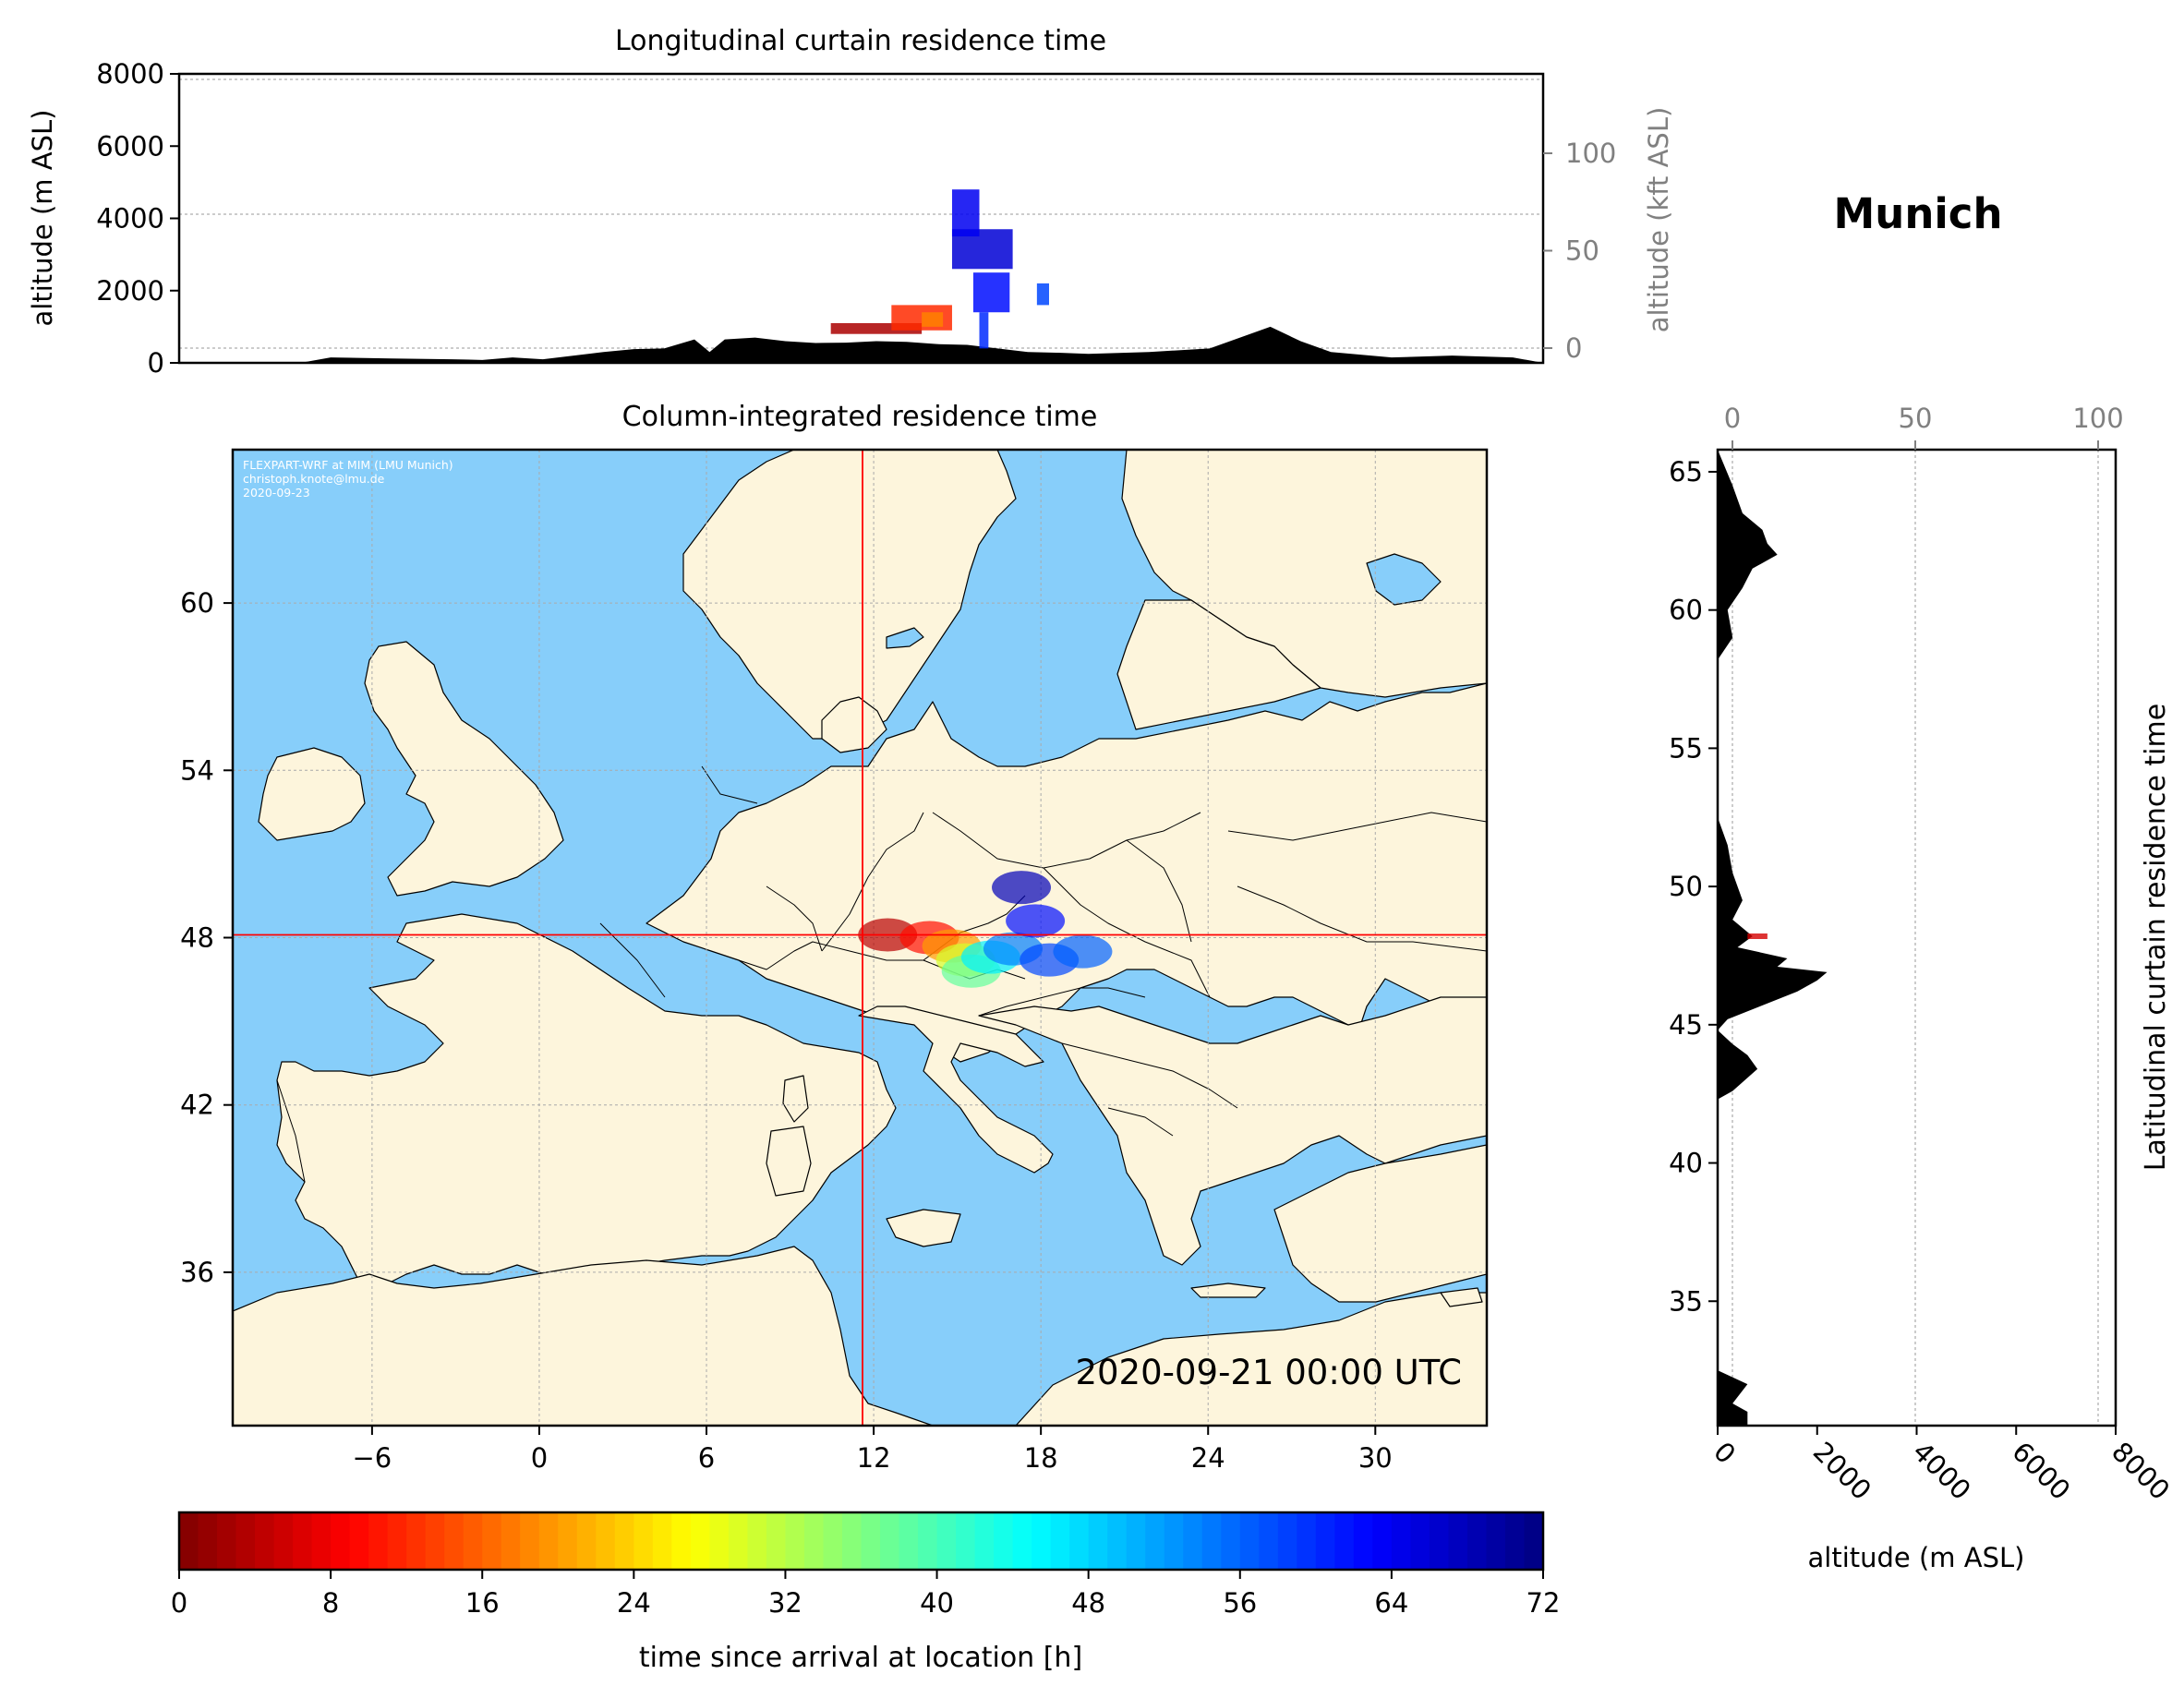  What do you see at coordinates (1686, 610) in the screenshot?
I see `right-y-tick-label: 60` at bounding box center [1686, 610].